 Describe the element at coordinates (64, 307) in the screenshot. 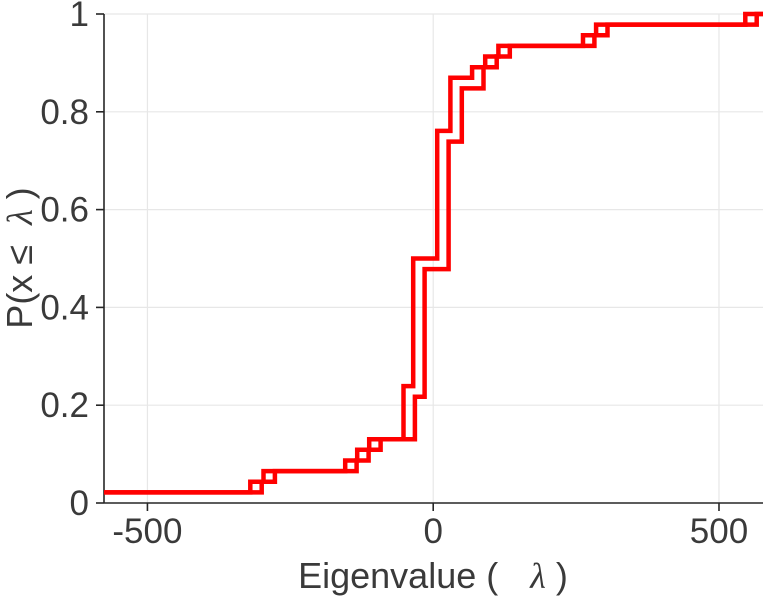

I see `y-tick-label: 0.4` at that location.